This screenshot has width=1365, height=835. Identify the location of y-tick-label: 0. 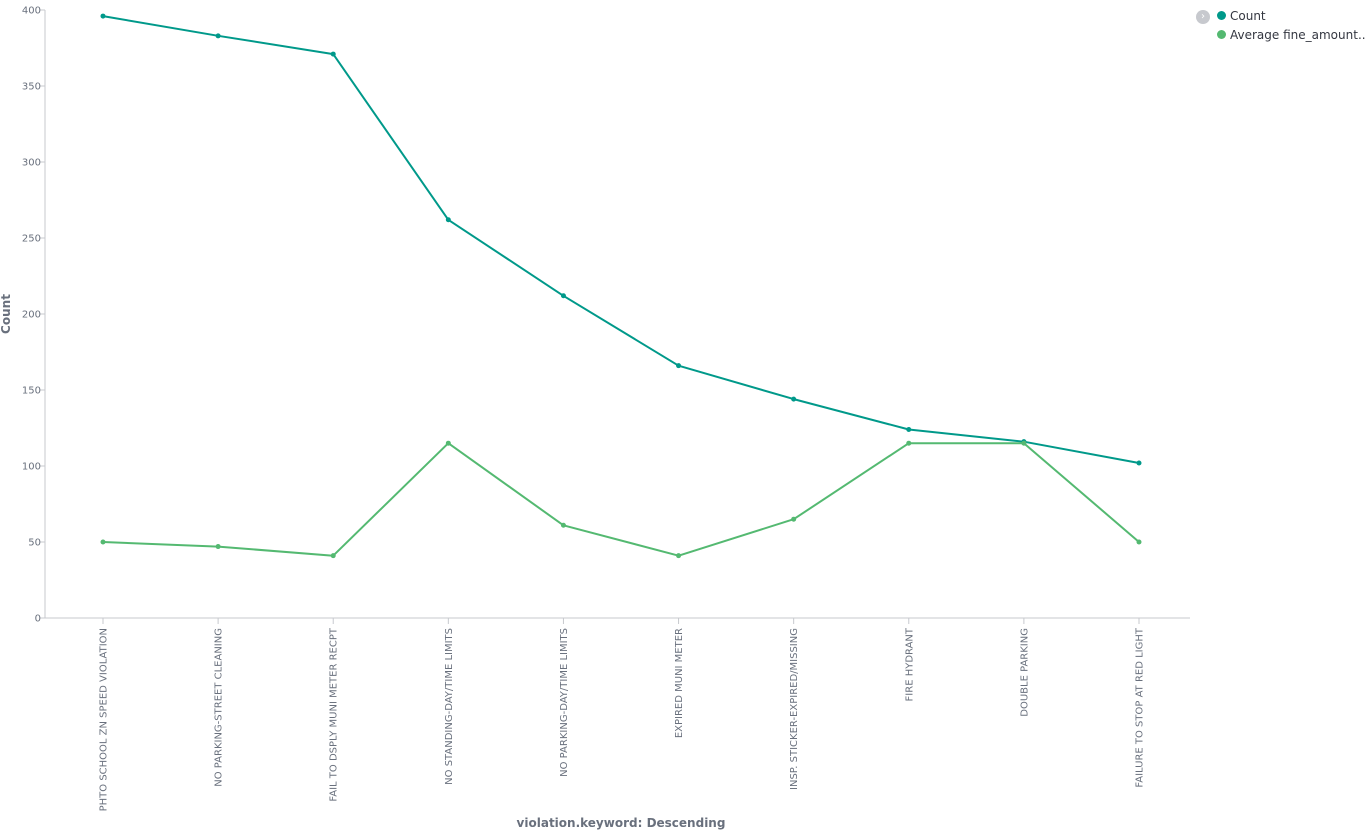
(38, 619).